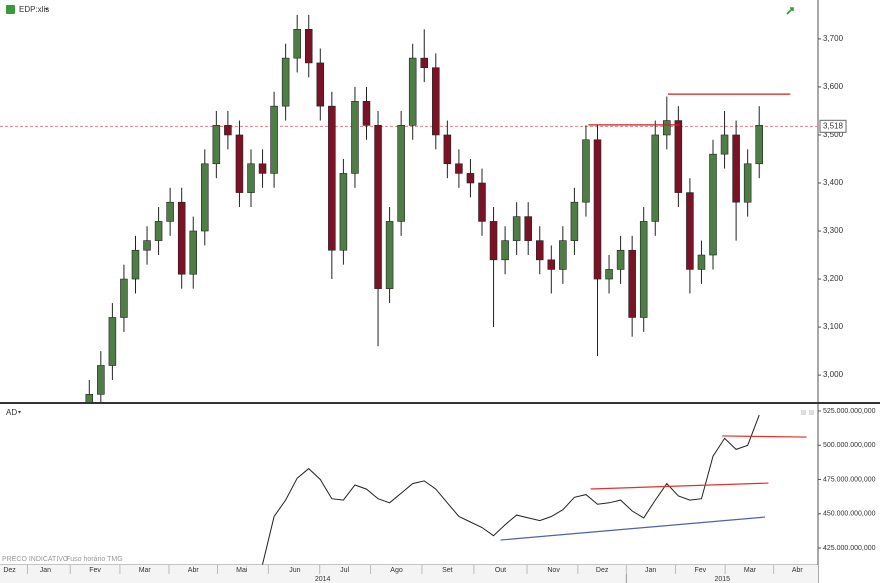 The height and width of the screenshot is (583, 880). What do you see at coordinates (344, 570) in the screenshot?
I see `x-tick-label: Jul` at bounding box center [344, 570].